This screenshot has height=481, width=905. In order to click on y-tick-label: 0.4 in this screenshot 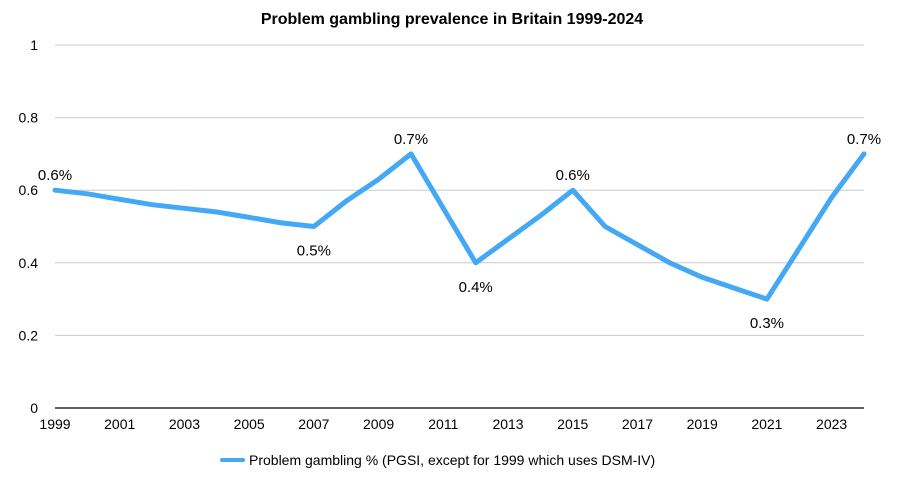, I will do `click(29, 263)`.